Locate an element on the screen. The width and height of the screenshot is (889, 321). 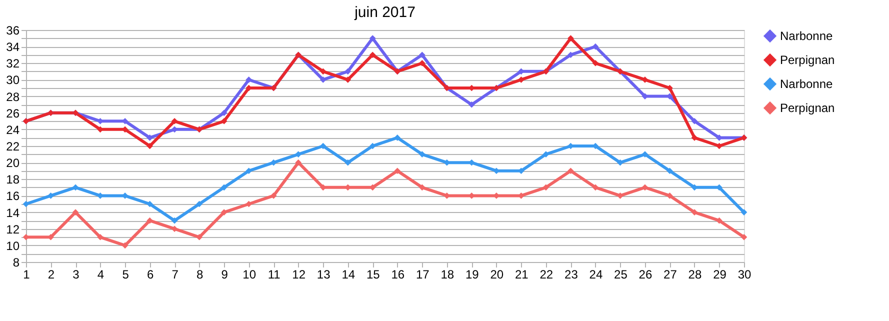
x-tick-label: 4 is located at coordinates (100, 275).